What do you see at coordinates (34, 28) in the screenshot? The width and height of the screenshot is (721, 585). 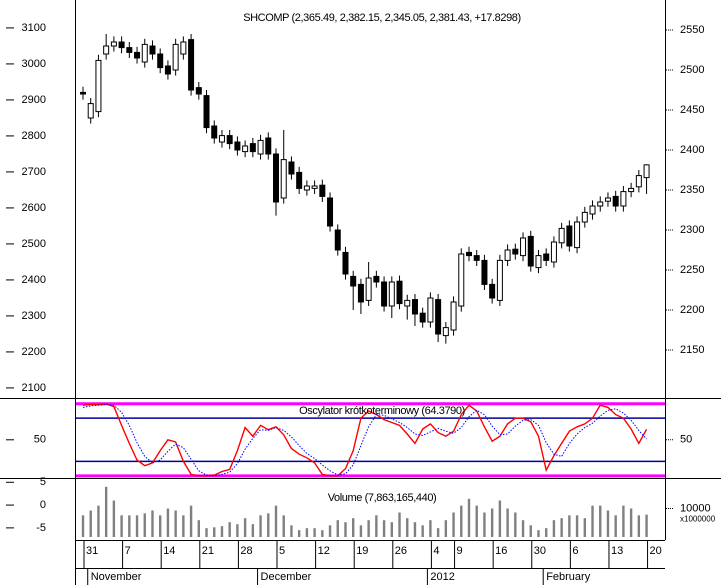 I see `y-tick-label: 3100` at bounding box center [34, 28].